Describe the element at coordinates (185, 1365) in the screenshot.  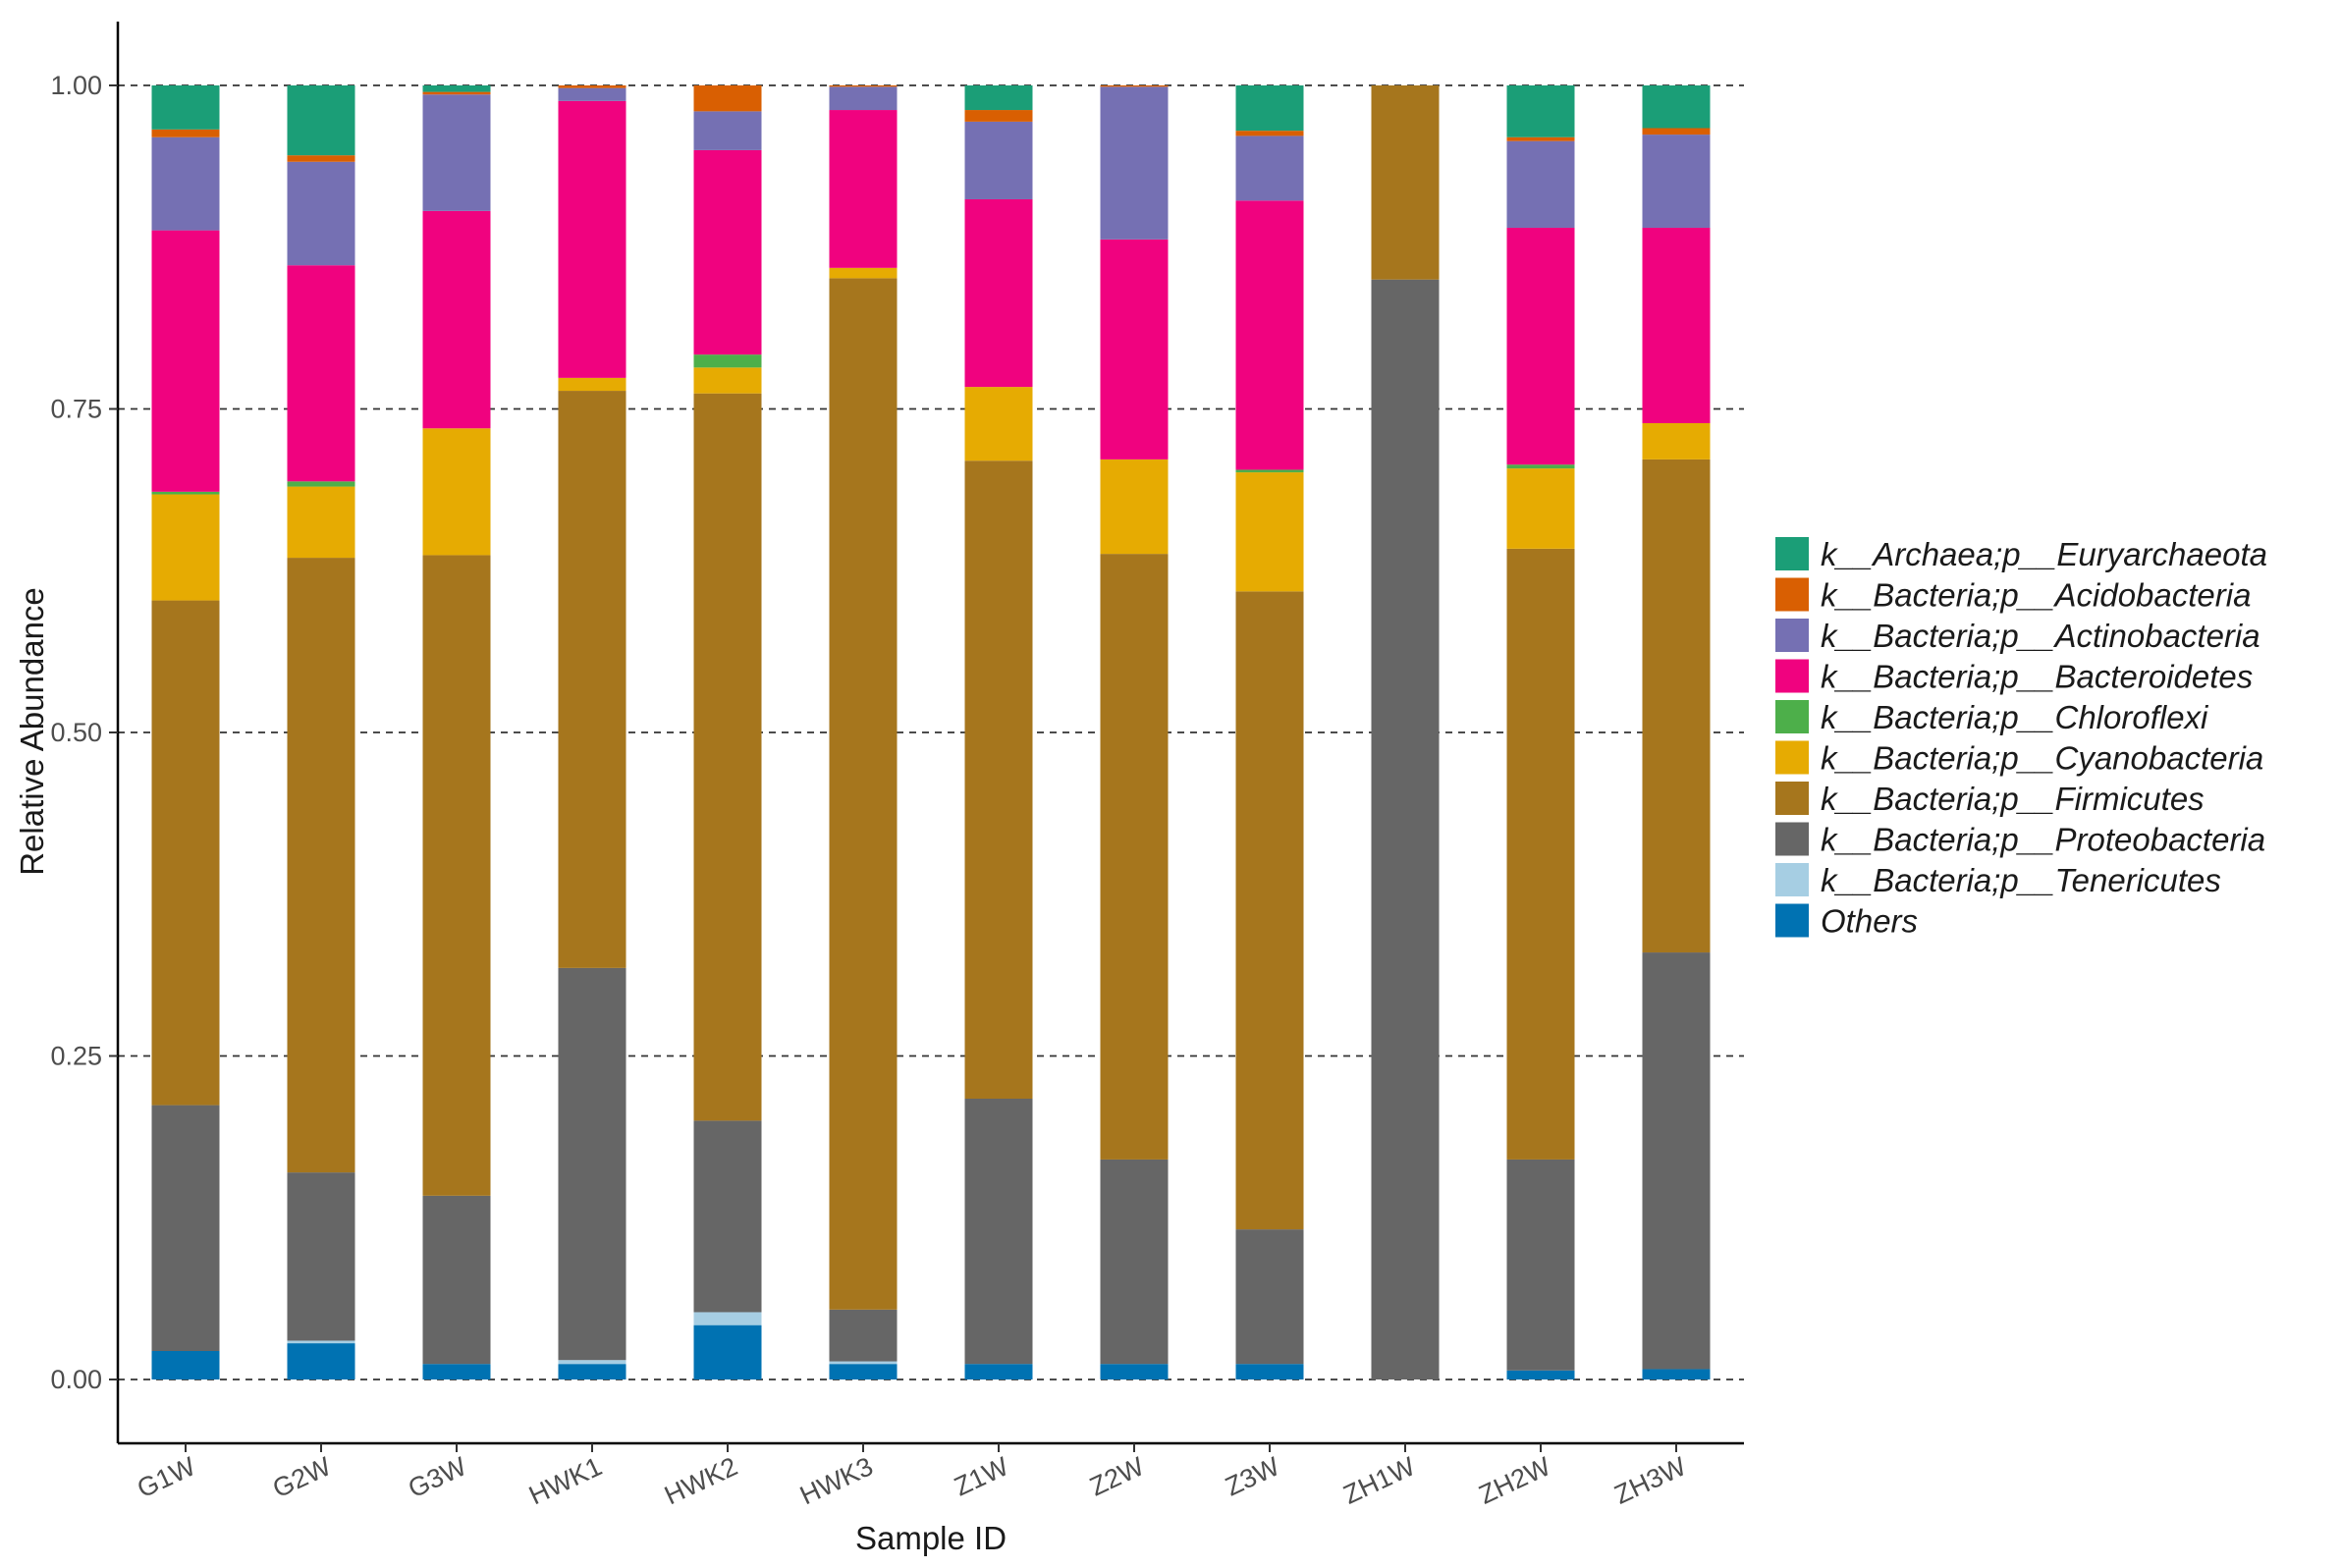
I see `bar-segment-g1w-others` at that location.